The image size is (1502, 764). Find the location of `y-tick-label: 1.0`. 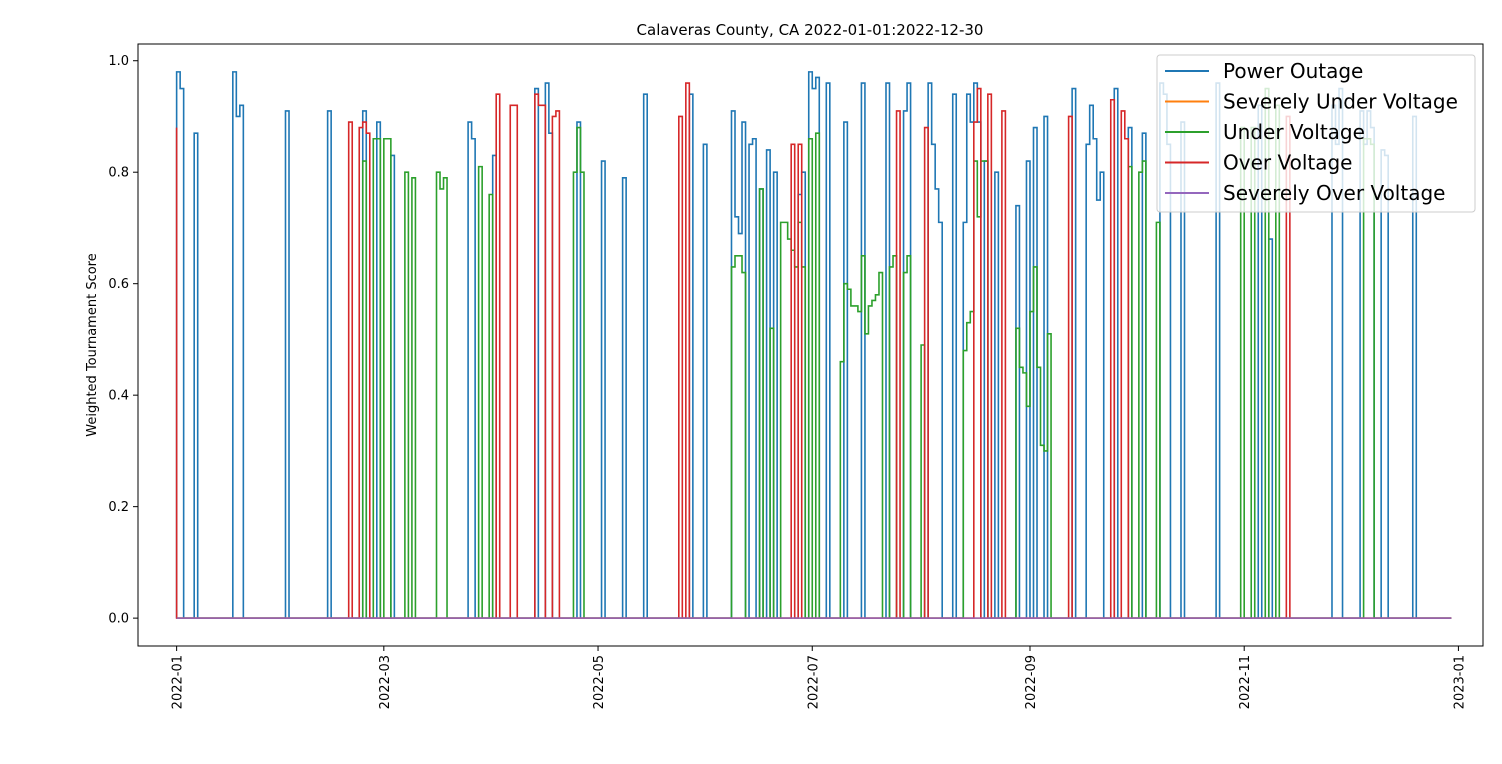

y-tick-label: 1.0 is located at coordinates (118, 61).